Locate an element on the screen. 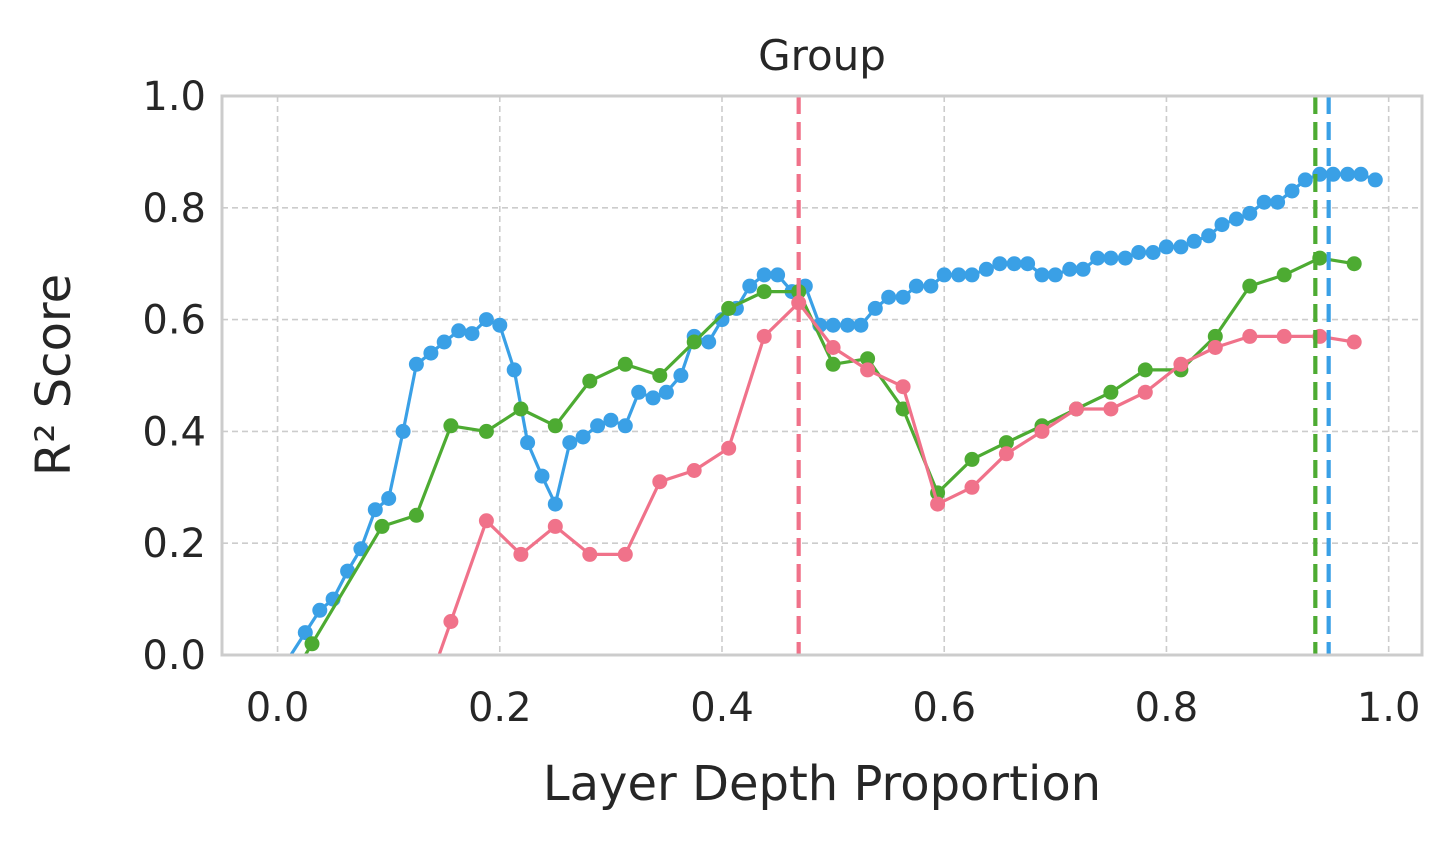  chart-title: Group is located at coordinates (822, 55).